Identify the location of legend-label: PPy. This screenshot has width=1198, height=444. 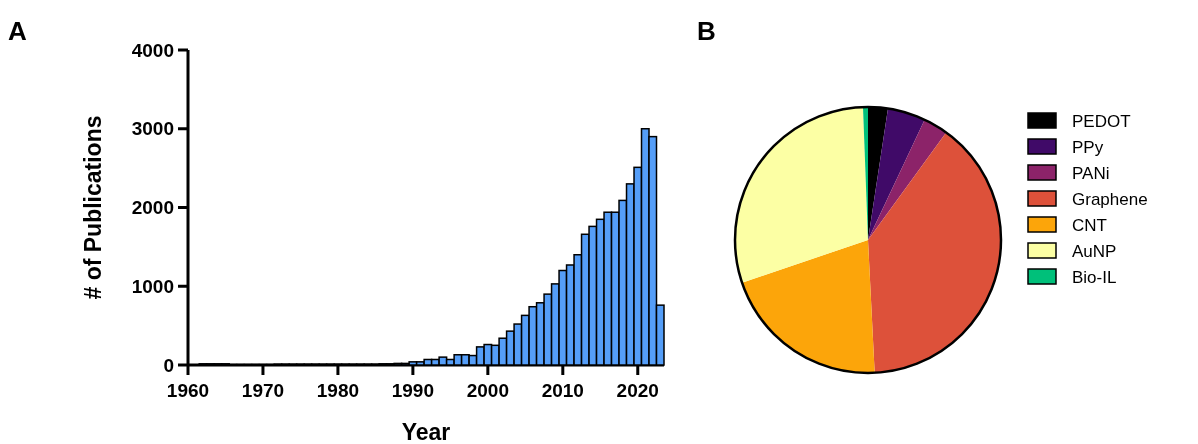
(1088, 147).